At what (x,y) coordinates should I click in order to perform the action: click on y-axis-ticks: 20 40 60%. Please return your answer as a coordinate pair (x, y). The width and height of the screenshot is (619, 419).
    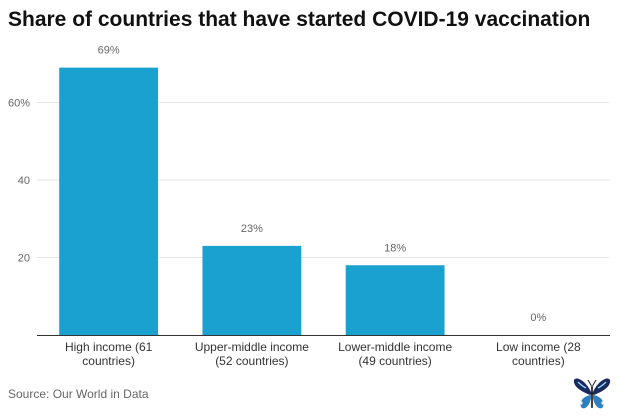
    Looking at the image, I should click on (19, 181).